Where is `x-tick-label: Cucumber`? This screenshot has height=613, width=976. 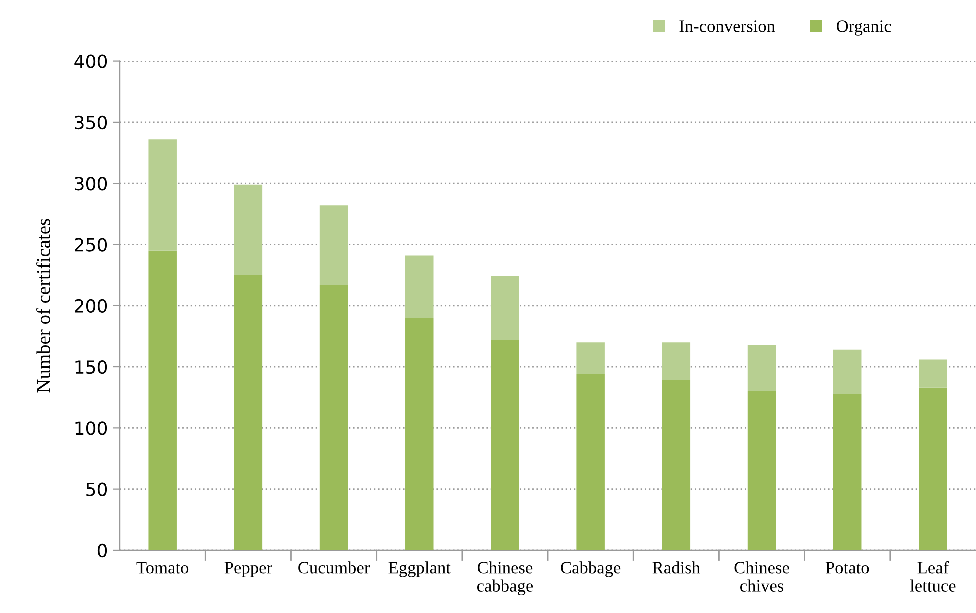 x-tick-label: Cucumber is located at coordinates (334, 568).